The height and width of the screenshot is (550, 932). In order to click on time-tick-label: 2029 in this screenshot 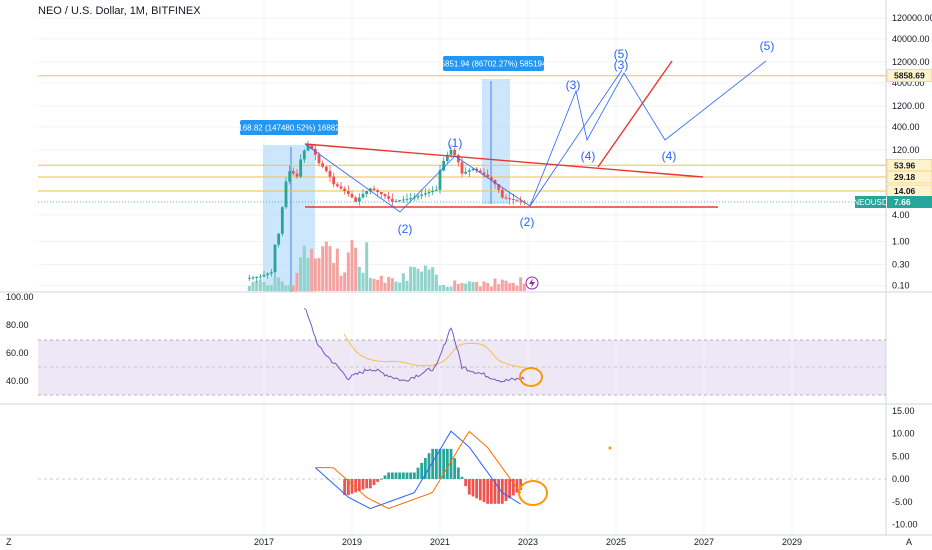, I will do `click(792, 542)`.